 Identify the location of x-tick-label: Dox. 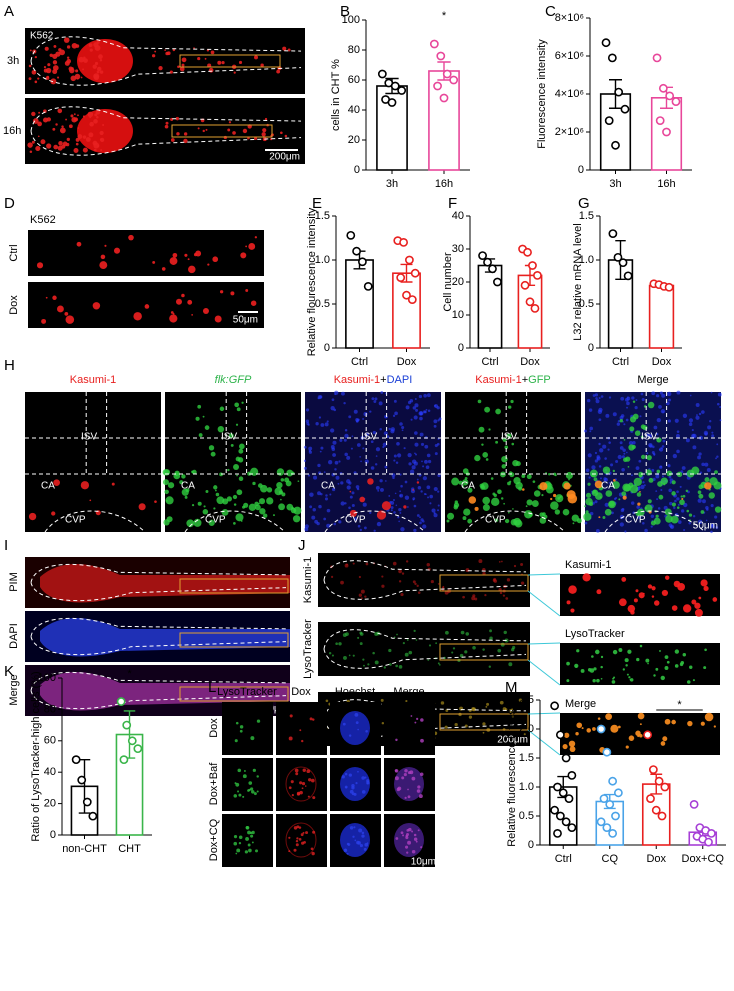
(662, 362).